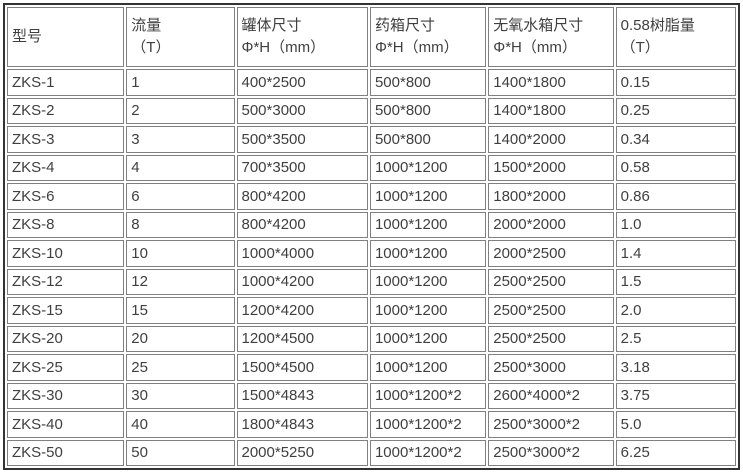  Describe the element at coordinates (675, 338) in the screenshot. I see `table-cell: 2.5` at that location.